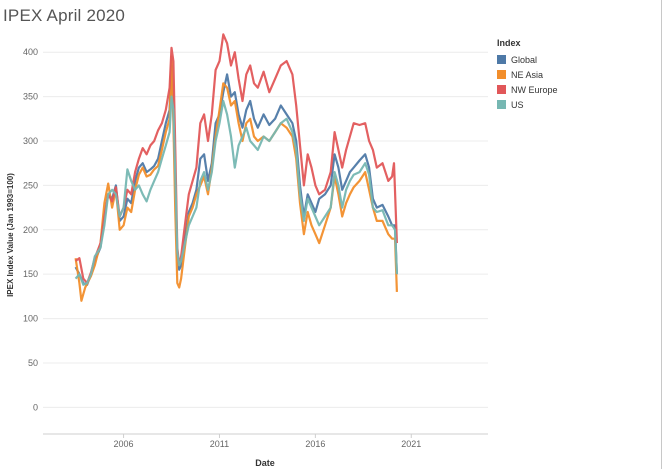  What do you see at coordinates (30, 274) in the screenshot?
I see `y-tick-label: 150` at bounding box center [30, 274].